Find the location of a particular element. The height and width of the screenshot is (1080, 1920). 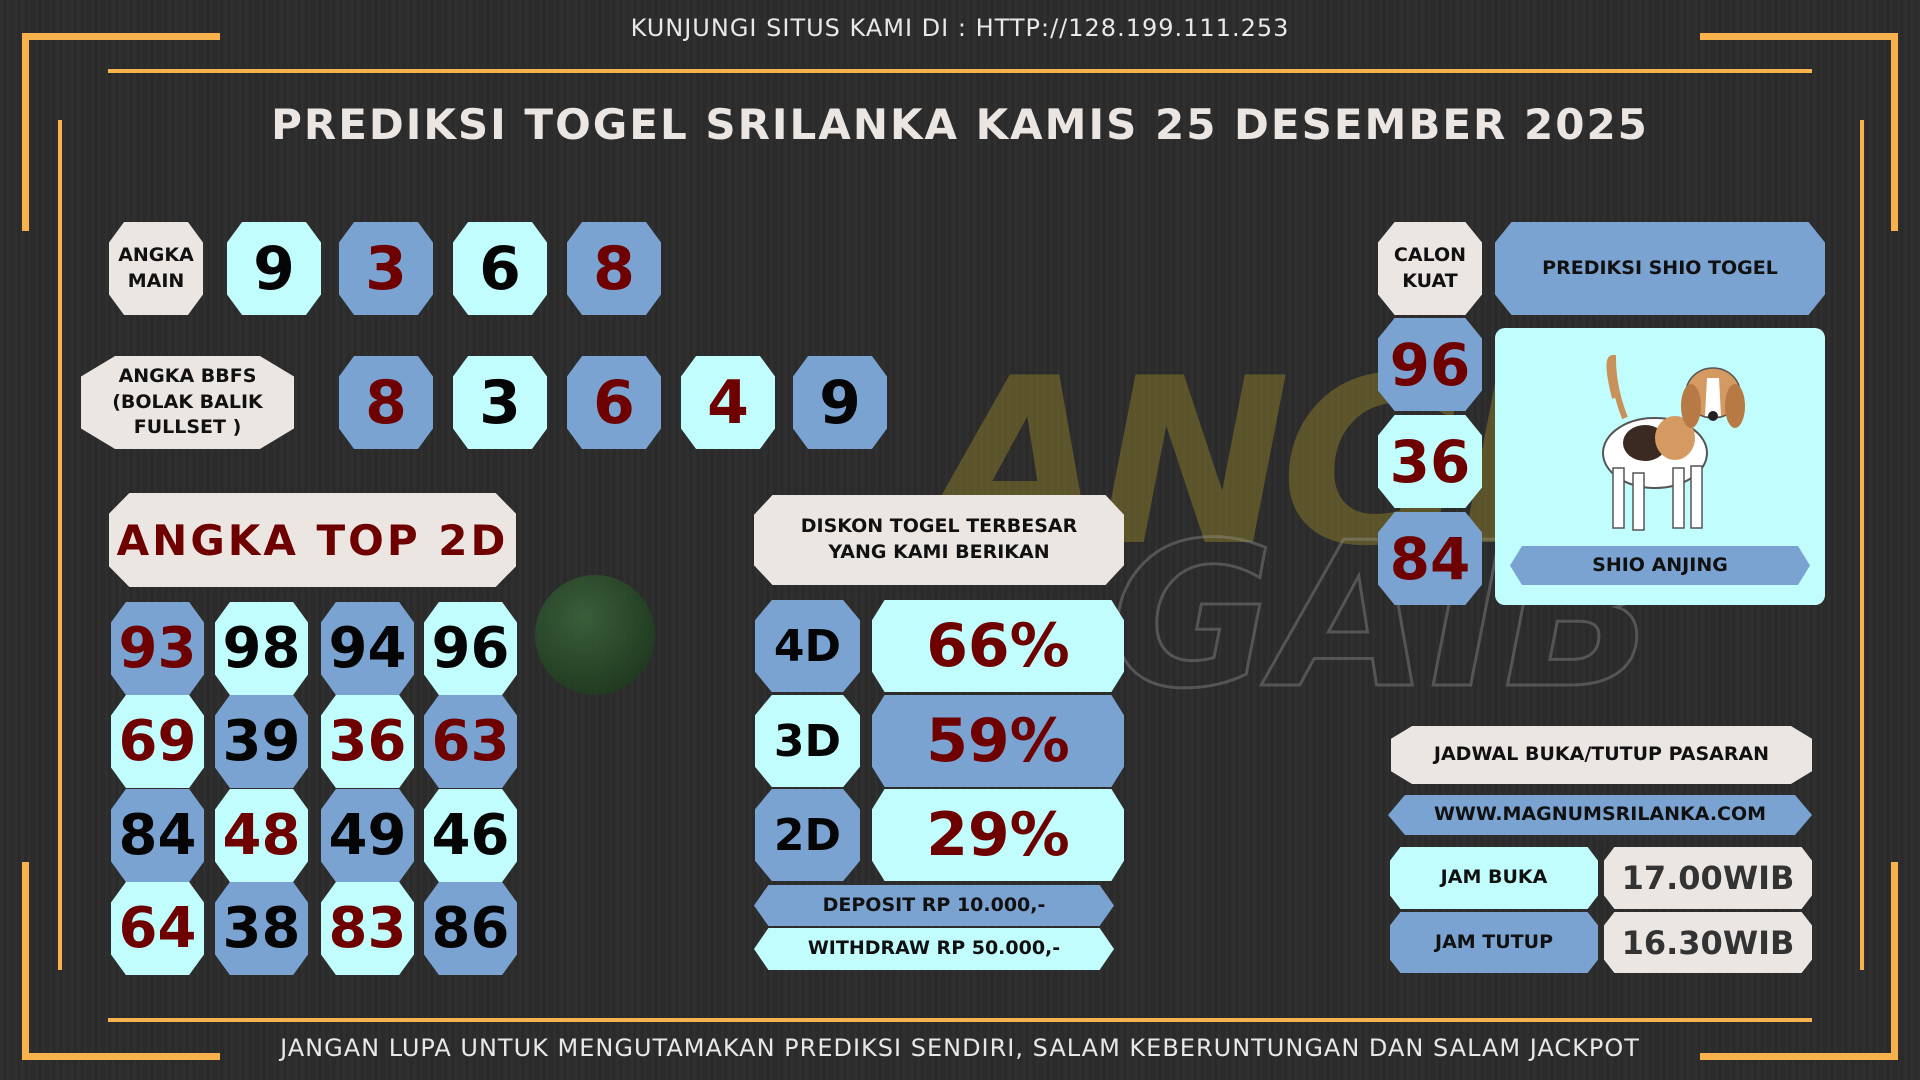

top2d-cell: 36 is located at coordinates (367, 741).